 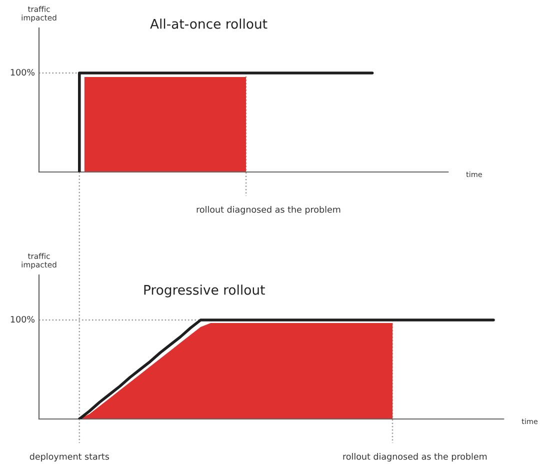 I want to click on chart-title: All-at-once rollout, so click(x=209, y=23).